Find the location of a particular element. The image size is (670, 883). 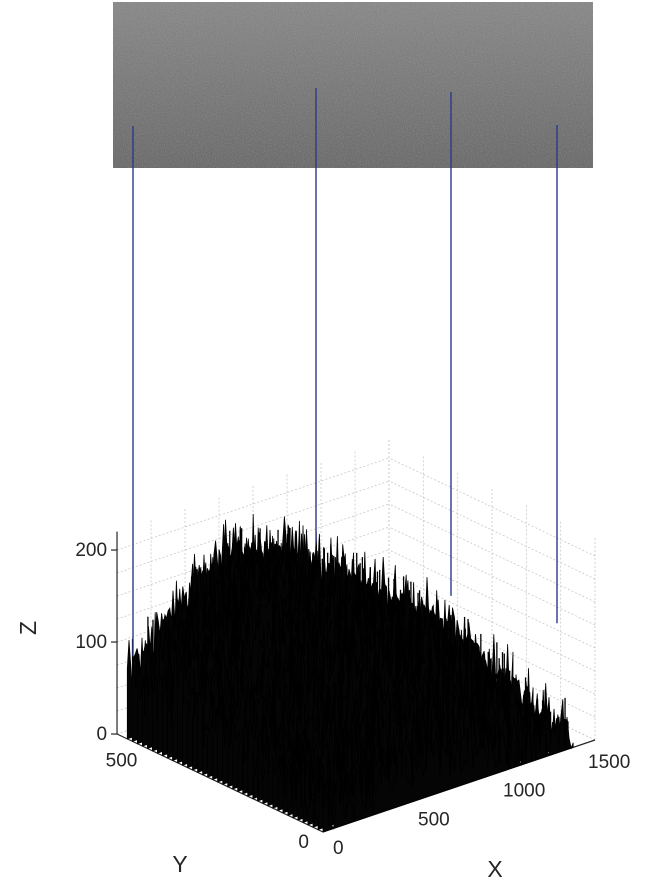

x-tick-label: 1500 is located at coordinates (609, 762).